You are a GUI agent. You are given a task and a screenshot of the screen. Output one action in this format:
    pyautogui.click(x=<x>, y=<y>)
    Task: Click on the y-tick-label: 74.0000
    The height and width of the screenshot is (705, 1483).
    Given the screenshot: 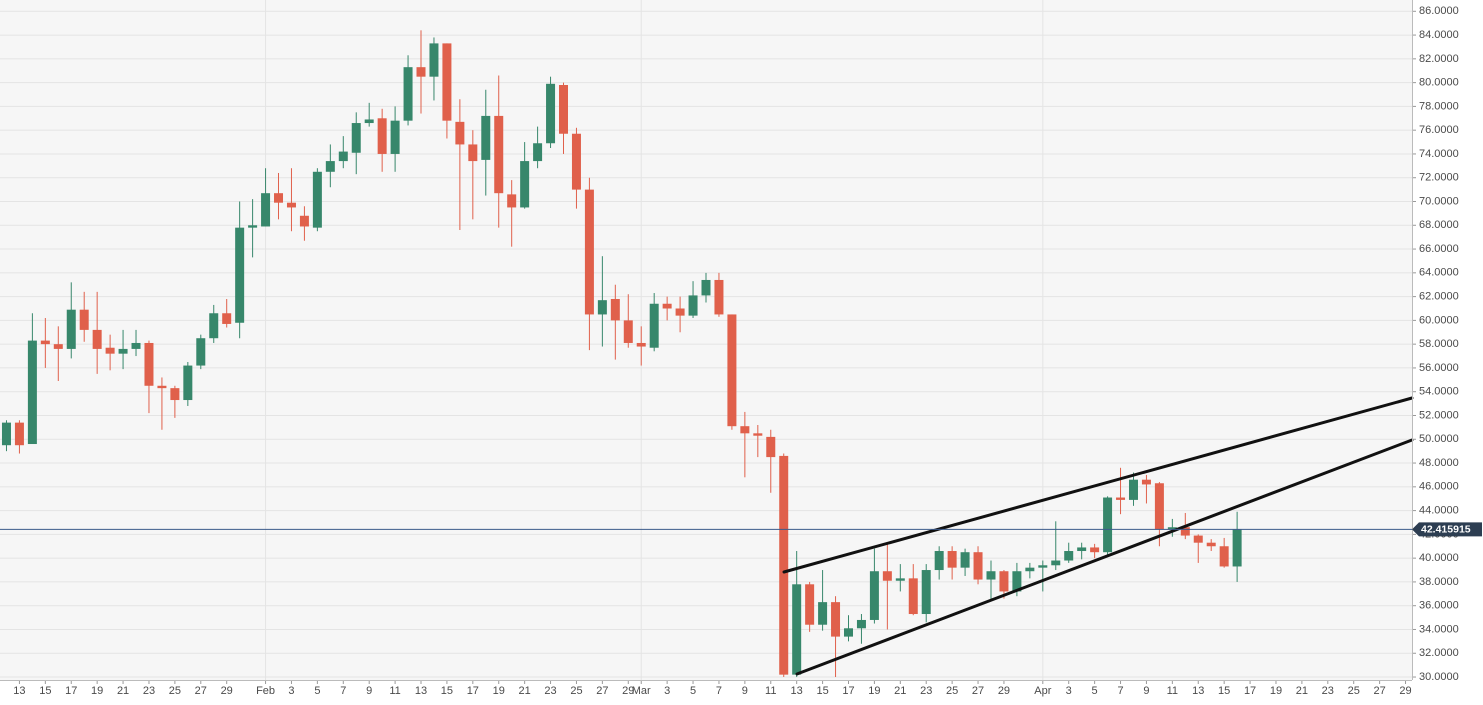 What is the action you would take?
    pyautogui.click(x=1439, y=154)
    